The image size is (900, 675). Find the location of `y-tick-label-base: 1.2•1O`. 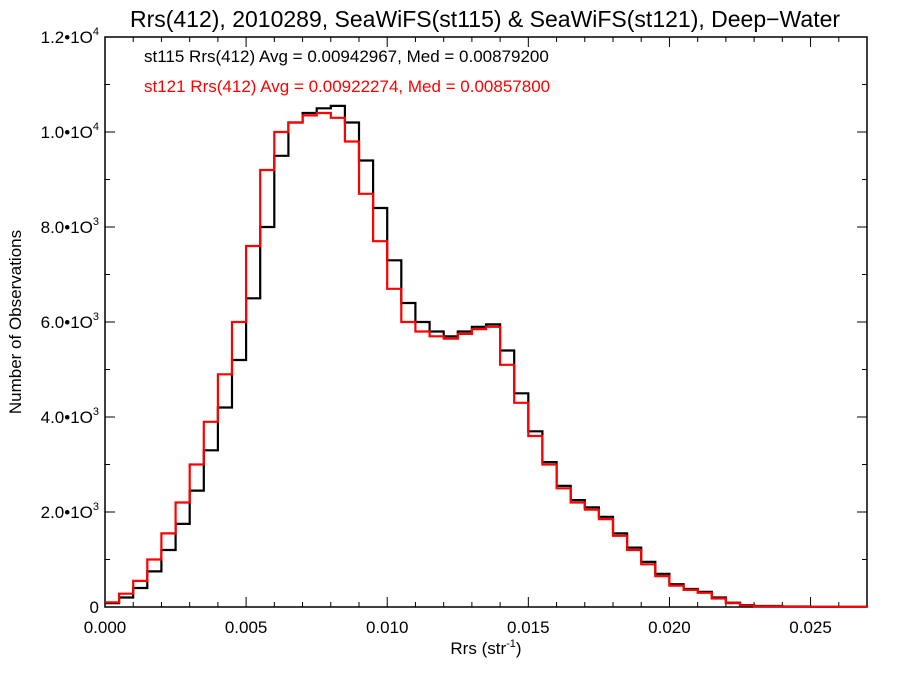

y-tick-label-base: 1.2•1O is located at coordinates (67, 37).